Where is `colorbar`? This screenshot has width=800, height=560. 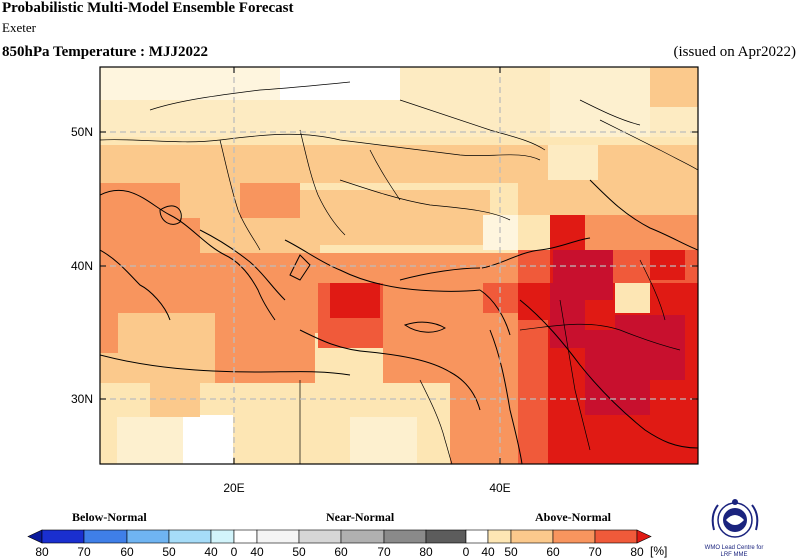
colorbar is located at coordinates (339, 536).